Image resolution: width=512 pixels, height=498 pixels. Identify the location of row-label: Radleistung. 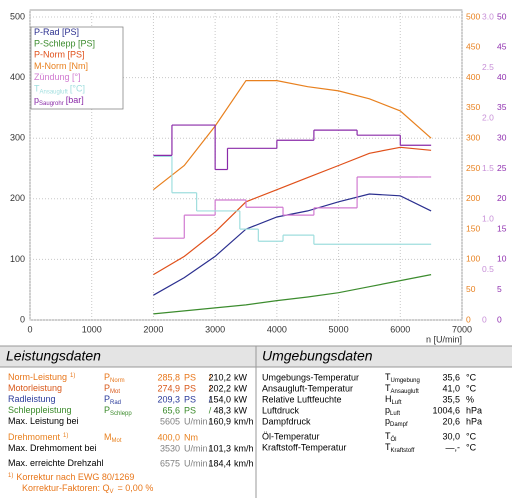
(32, 399).